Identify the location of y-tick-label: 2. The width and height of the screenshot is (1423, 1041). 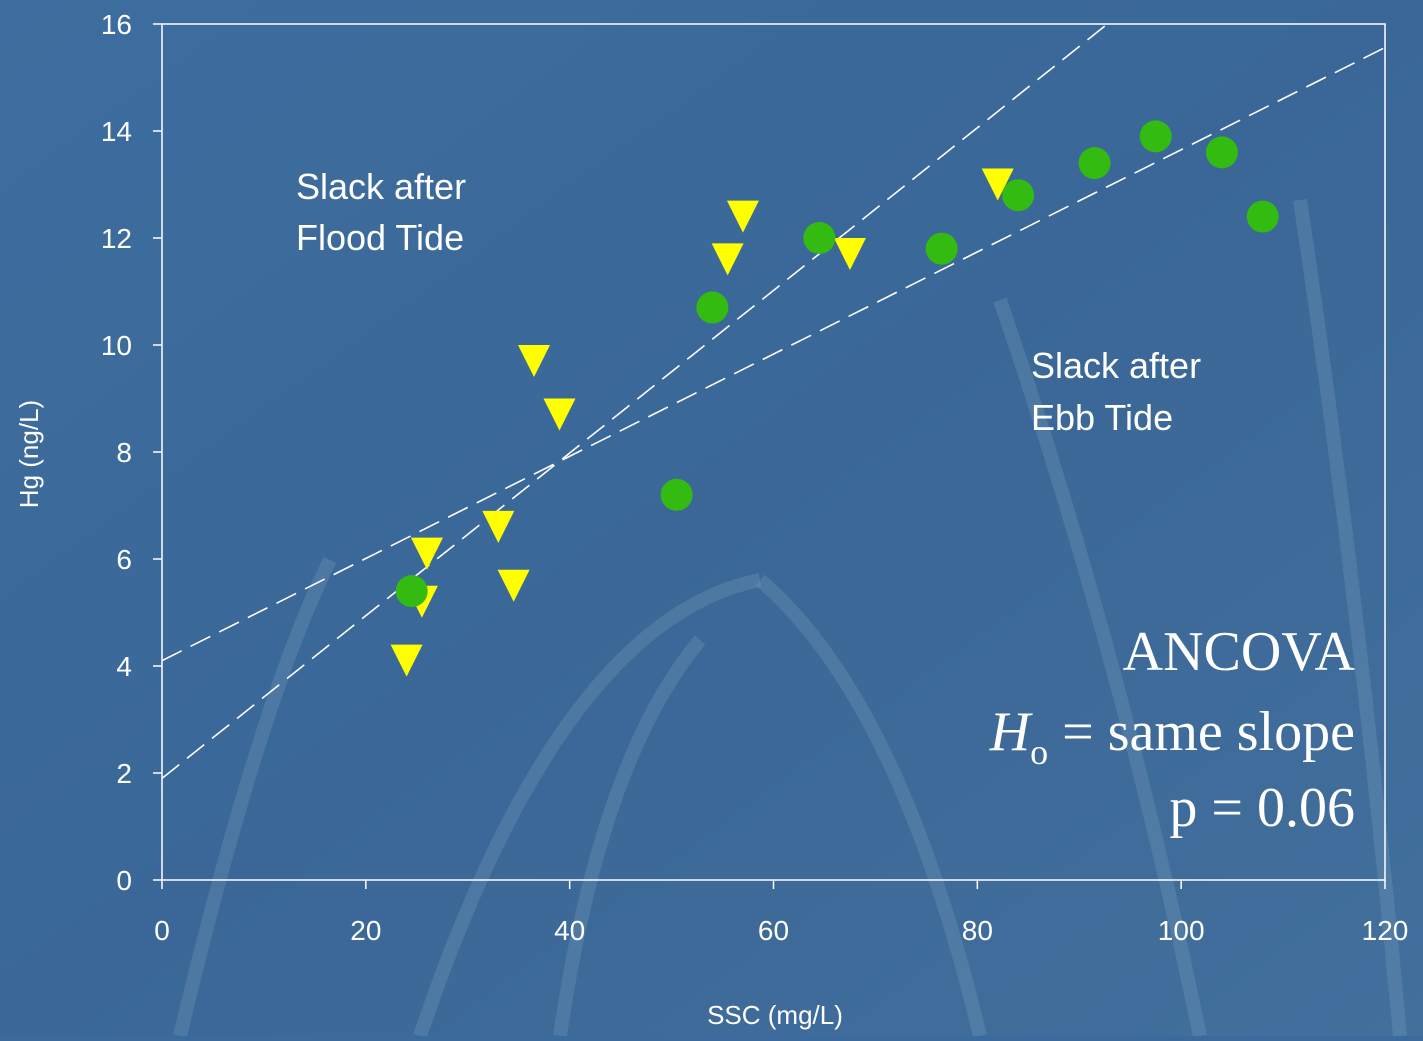
(124, 773).